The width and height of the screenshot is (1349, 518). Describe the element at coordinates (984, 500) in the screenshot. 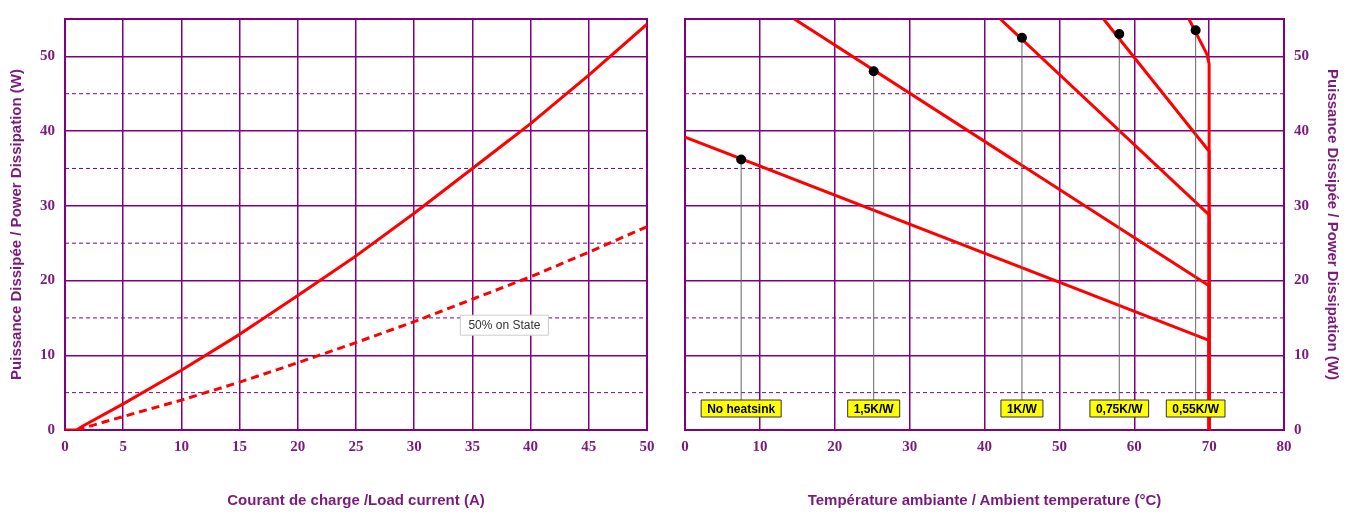

I see `x-axis-title: Température ambiante / Ambient temperature (°C)` at that location.